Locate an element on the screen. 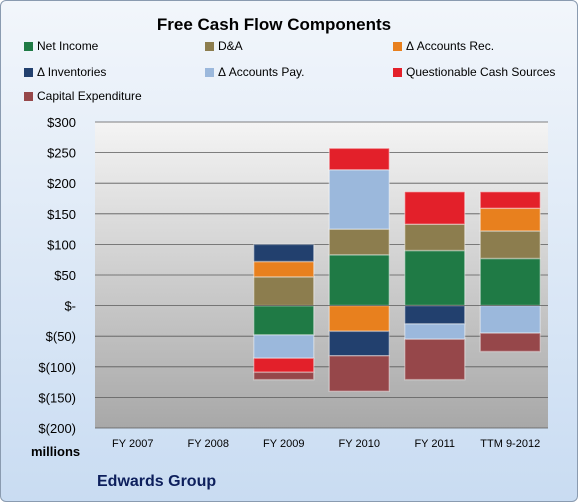 Image resolution: width=578 pixels, height=502 pixels. legend-item-da: D&A is located at coordinates (224, 46).